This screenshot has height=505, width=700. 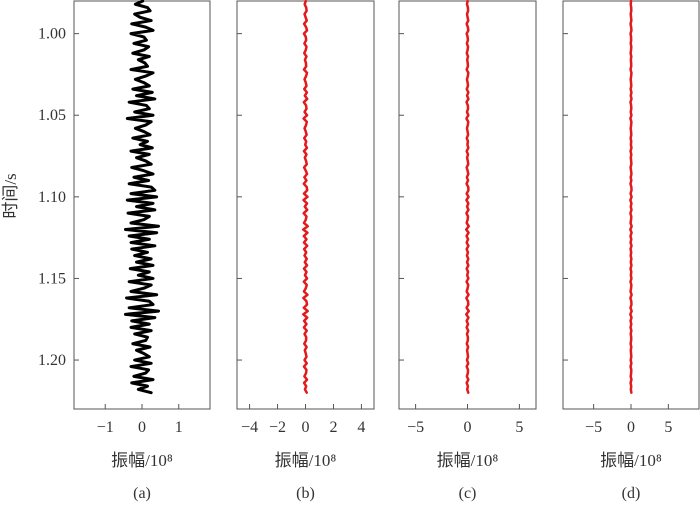 I want to click on x-tick-label: −4, so click(x=249, y=427).